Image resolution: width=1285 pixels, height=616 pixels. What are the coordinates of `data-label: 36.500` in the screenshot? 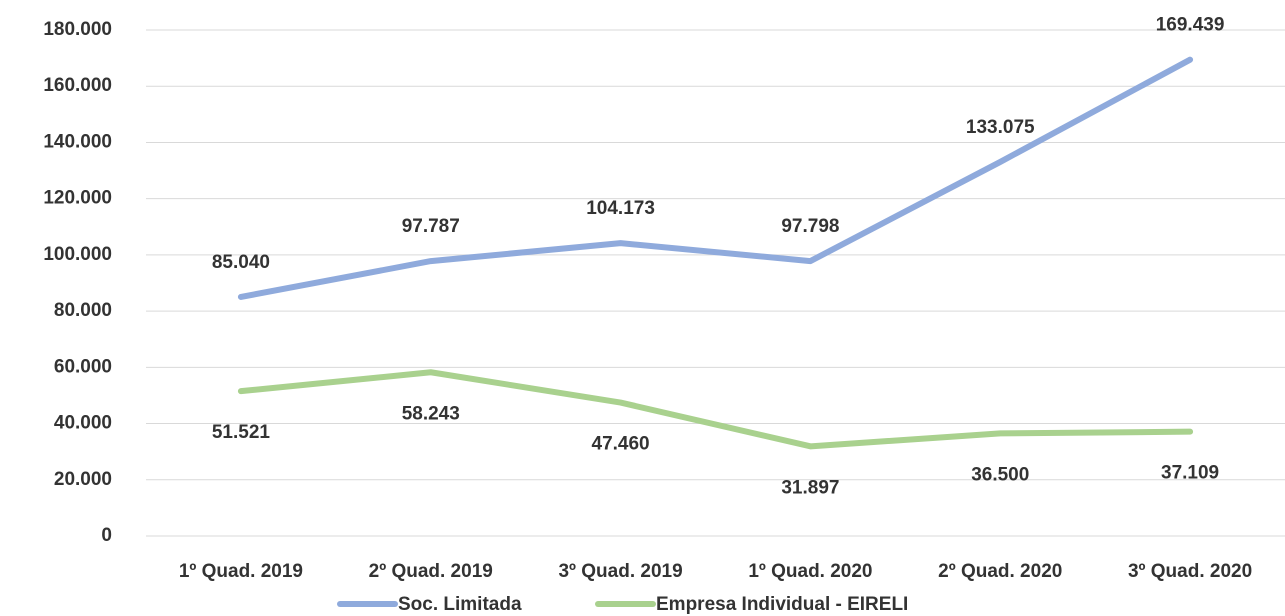 It's located at (1000, 474).